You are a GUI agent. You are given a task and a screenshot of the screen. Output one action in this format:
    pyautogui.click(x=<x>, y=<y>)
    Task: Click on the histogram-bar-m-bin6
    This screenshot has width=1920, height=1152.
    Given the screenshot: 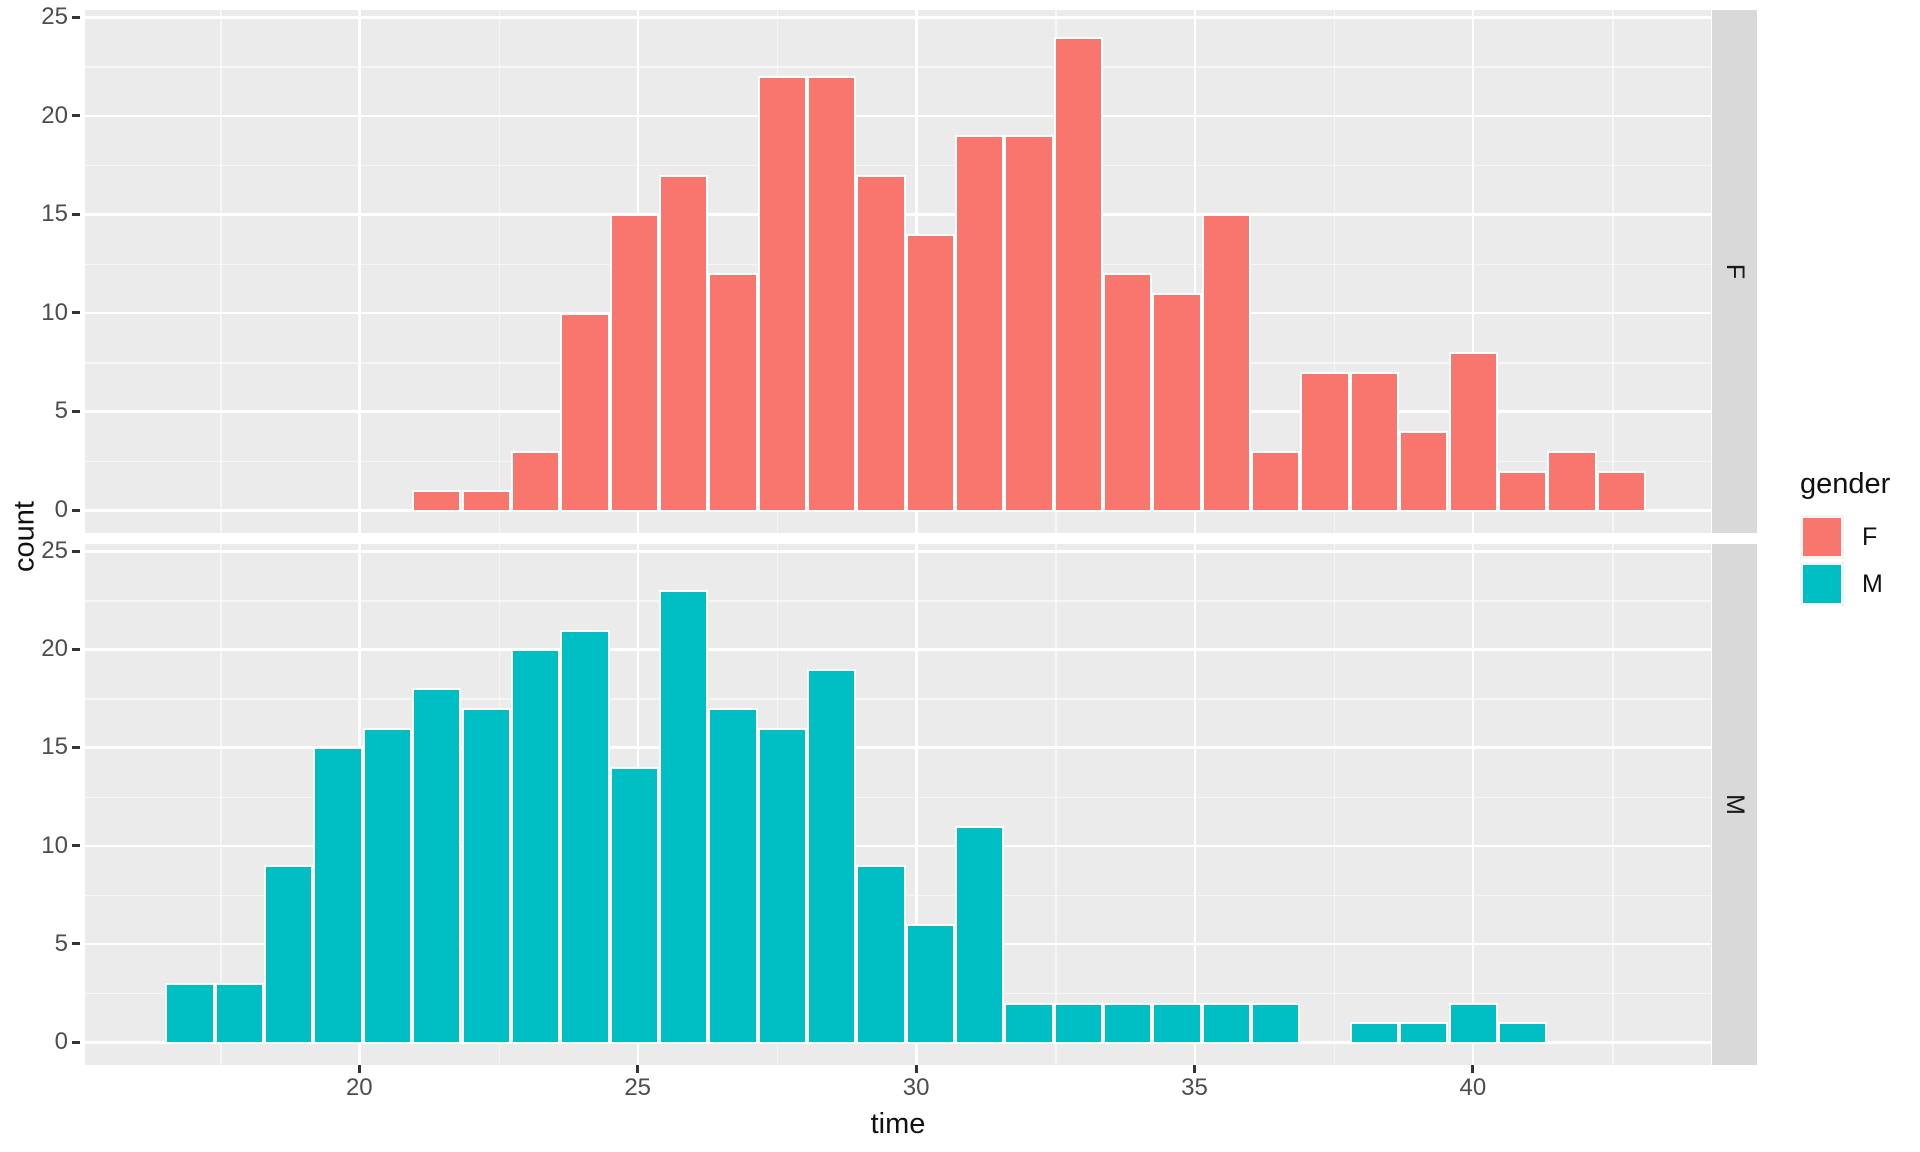 What is the action you would take?
    pyautogui.click(x=486, y=876)
    